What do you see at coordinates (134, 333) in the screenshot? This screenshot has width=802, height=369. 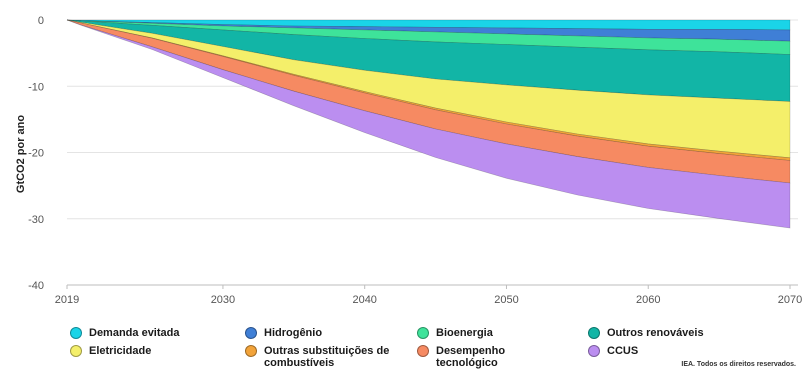 I see `legend-label: Demanda evitada` at bounding box center [134, 333].